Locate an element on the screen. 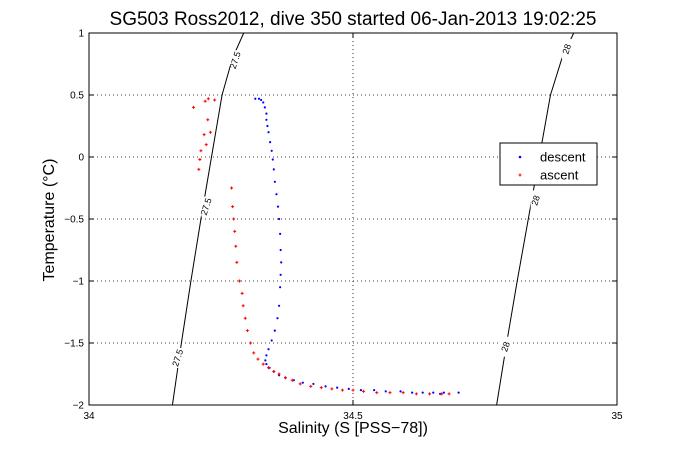  contour-label: 28 is located at coordinates (567, 49).